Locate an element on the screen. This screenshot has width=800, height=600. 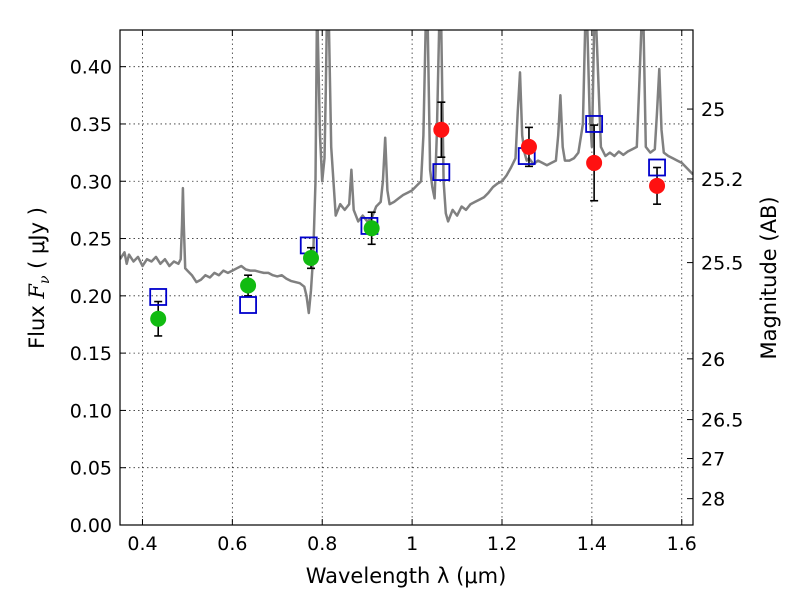
x-tick-label: 0.4 is located at coordinates (142, 544).